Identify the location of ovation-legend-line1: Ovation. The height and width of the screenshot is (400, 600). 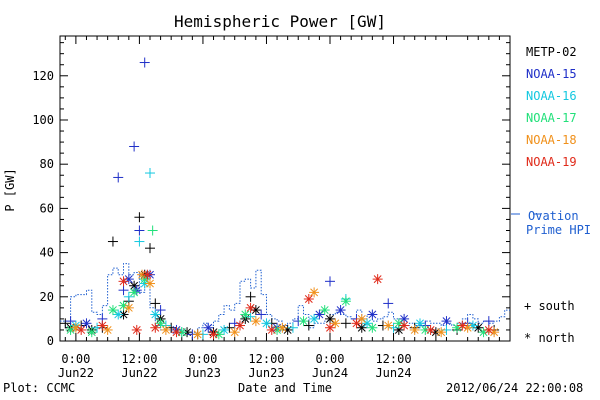
(553, 216).